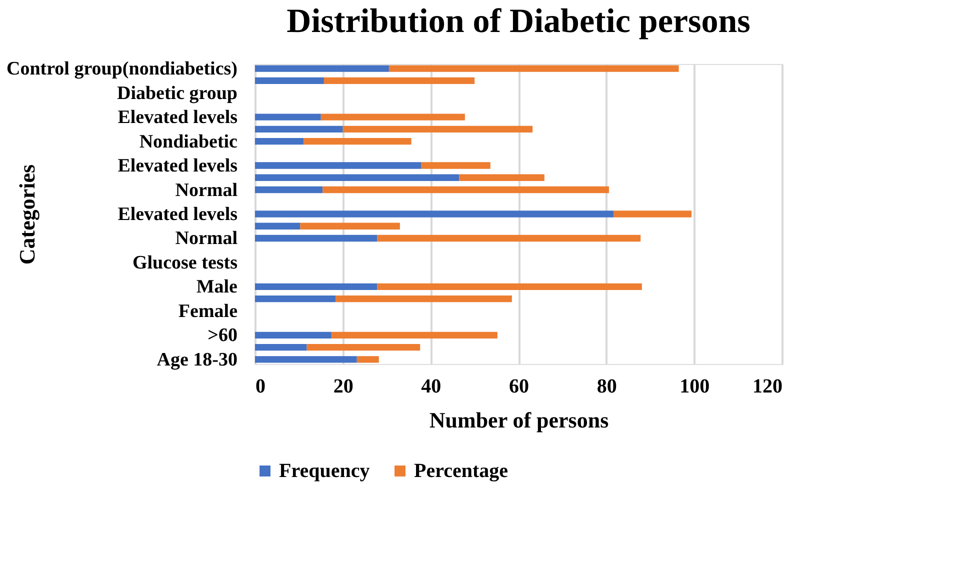  I want to click on x-tick-label: 80, so click(606, 387).